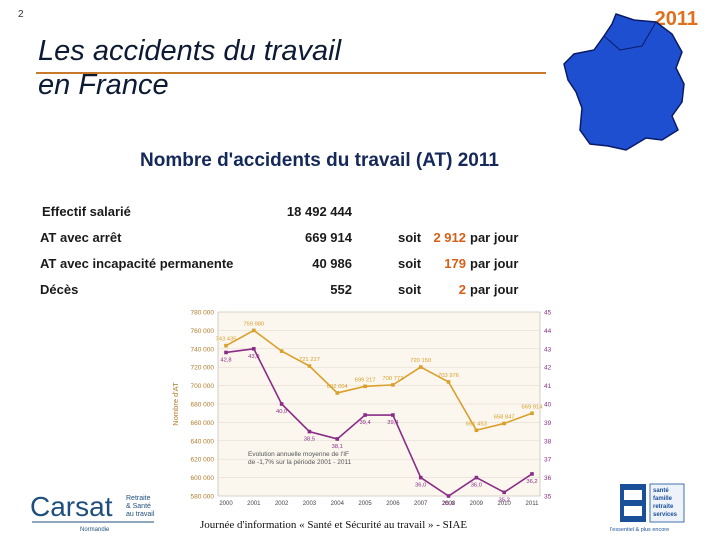 The width and height of the screenshot is (720, 540). I want to click on stat-value-deces: 552, so click(341, 289).